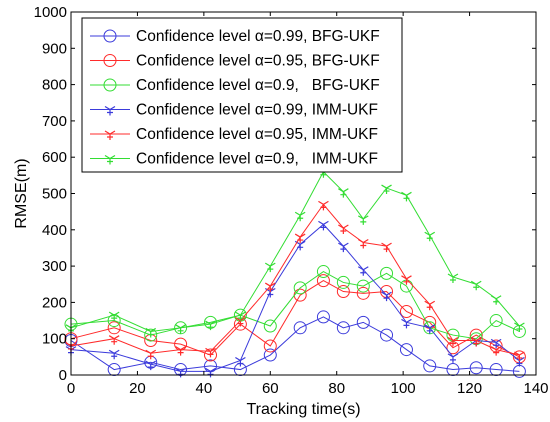 The height and width of the screenshot is (422, 550). What do you see at coordinates (71, 388) in the screenshot?
I see `x-tick-label: 0` at bounding box center [71, 388].